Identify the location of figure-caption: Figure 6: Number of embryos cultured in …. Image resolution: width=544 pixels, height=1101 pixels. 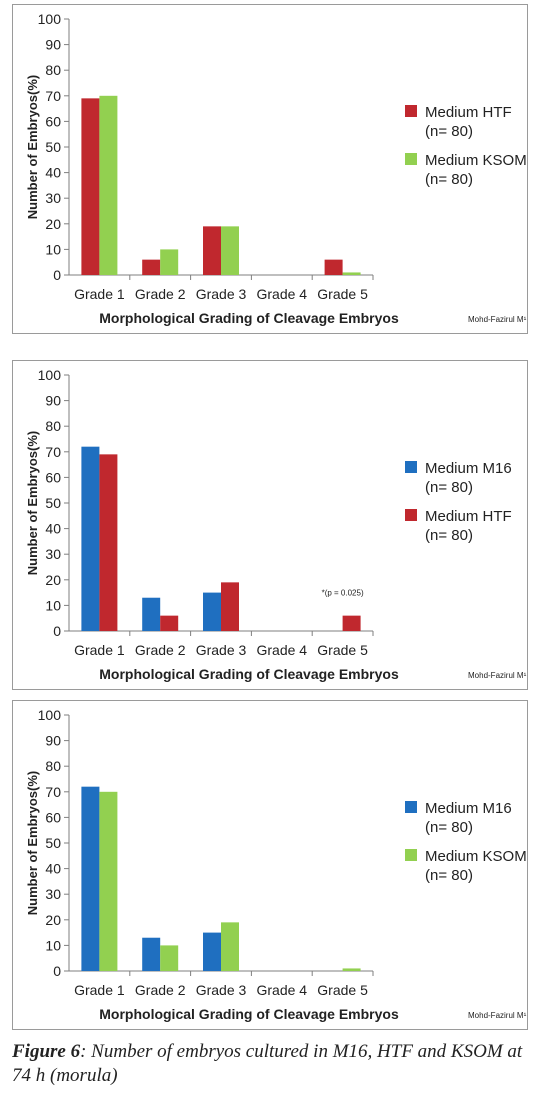
(274, 1064).